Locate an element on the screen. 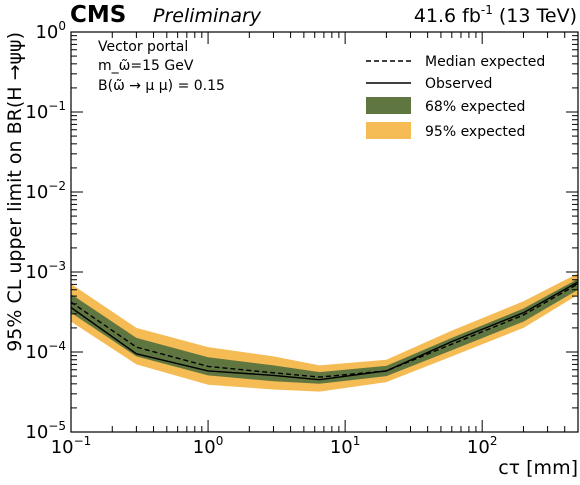 This screenshot has width=580, height=485. x-tick-label: 10¹ is located at coordinates (345, 446).